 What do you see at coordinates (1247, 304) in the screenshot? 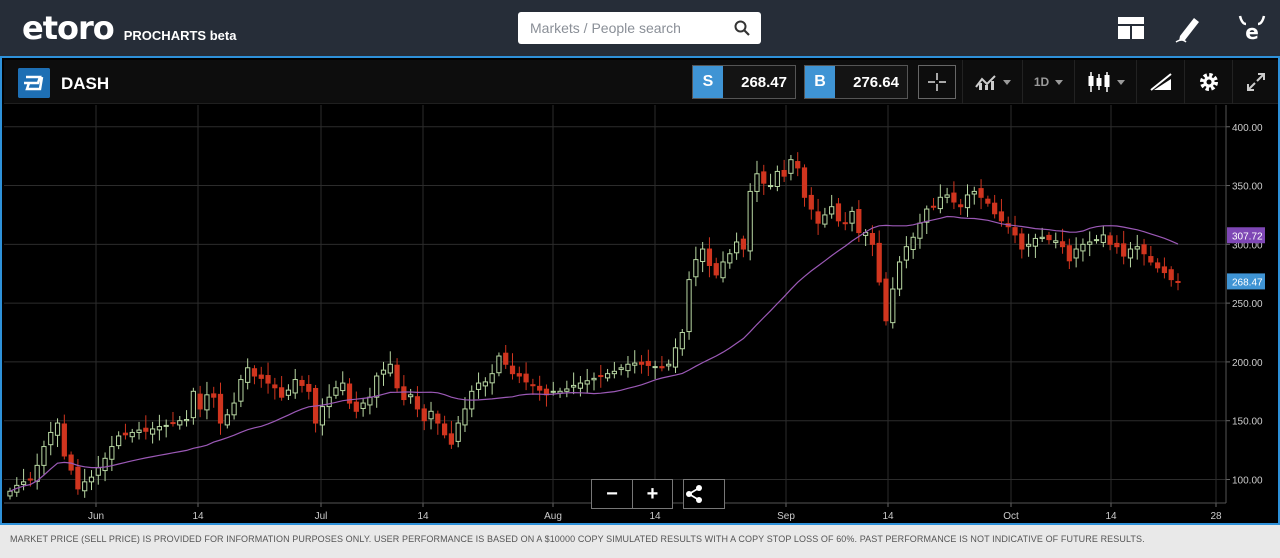
I see `y-tick-label: 250.00` at bounding box center [1247, 304].